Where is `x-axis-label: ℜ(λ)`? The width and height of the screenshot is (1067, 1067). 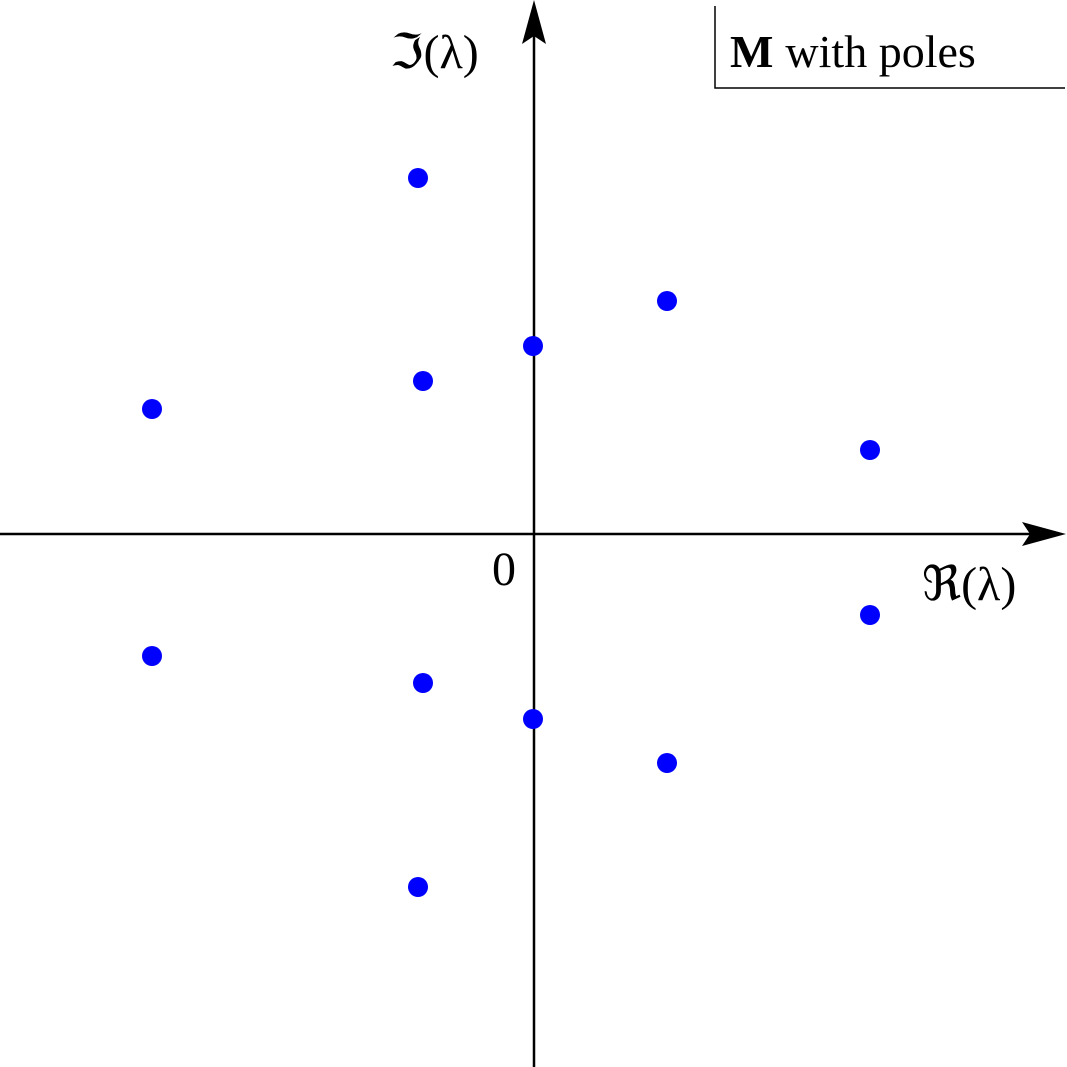 x-axis-label: ℜ(λ) is located at coordinates (969, 584).